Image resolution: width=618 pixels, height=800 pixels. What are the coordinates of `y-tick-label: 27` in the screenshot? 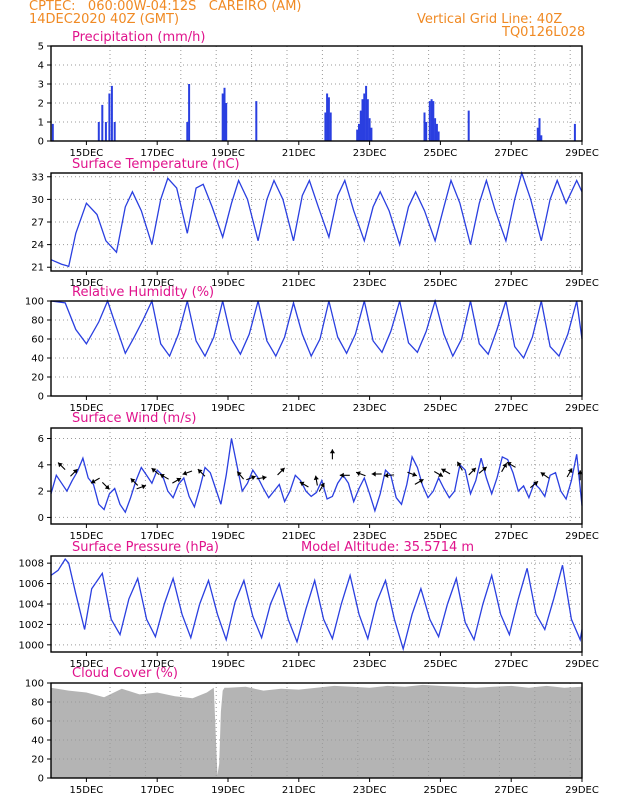 It's located at (37, 223).